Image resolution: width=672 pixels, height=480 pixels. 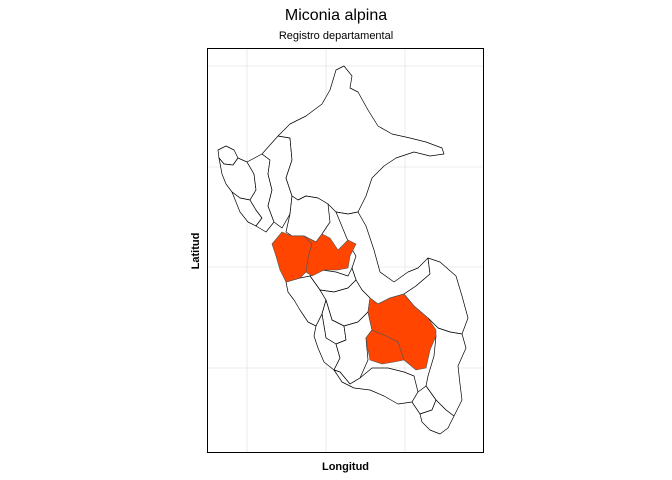 I want to click on map-title: Miconia alpina, so click(x=336, y=15).